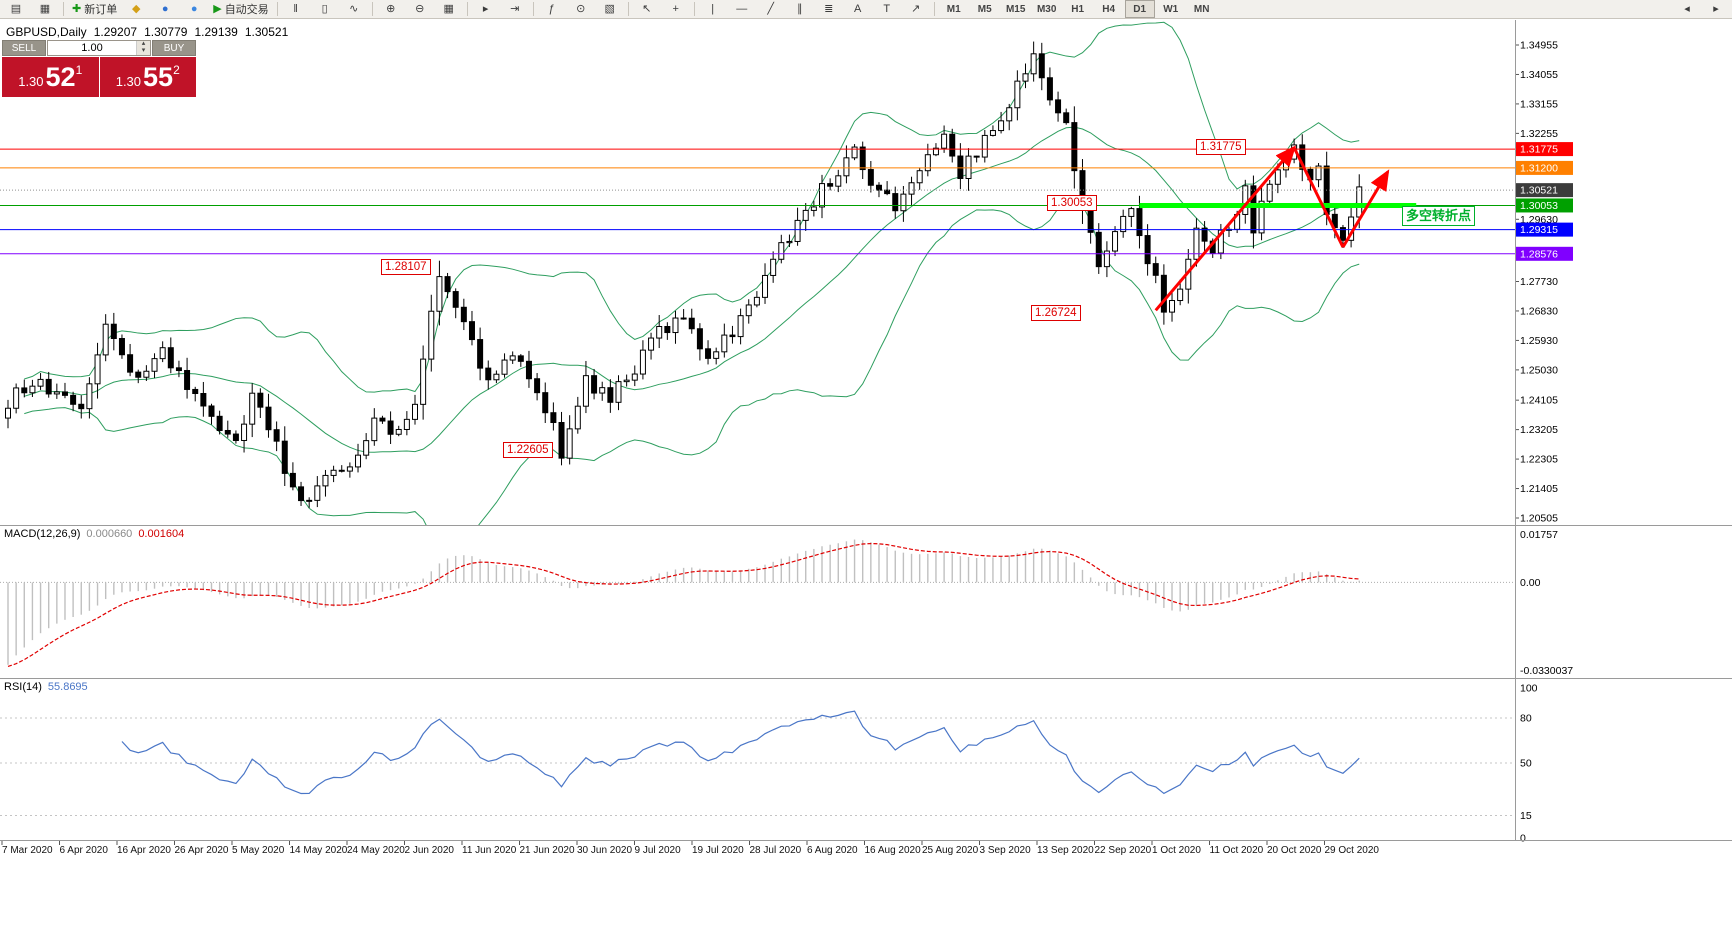  I want to click on chart-profiles-button: ▦, so click(45, 9).